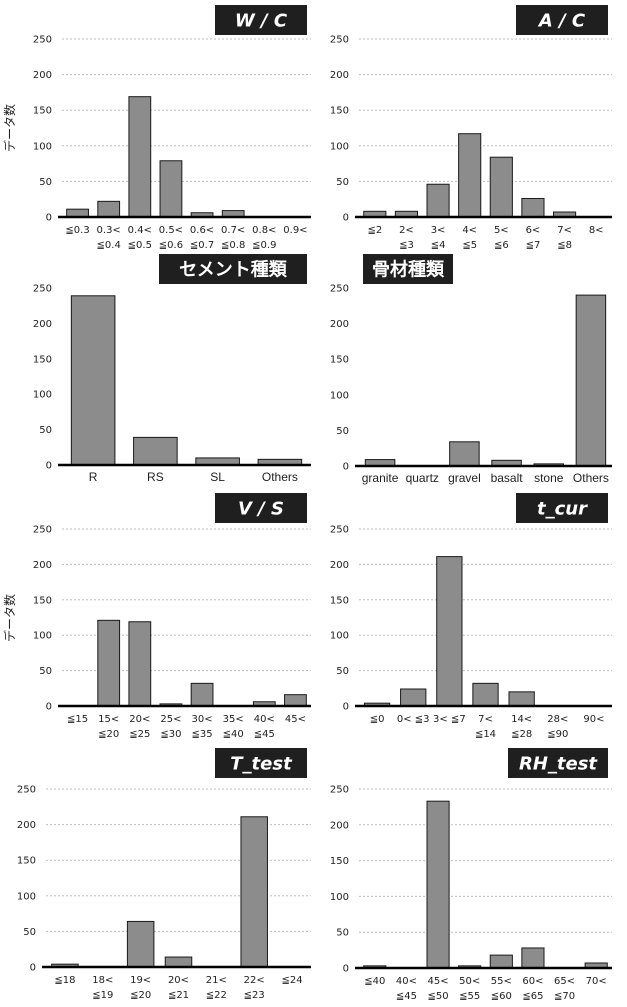 The width and height of the screenshot is (627, 1007). I want to click on category-label: ≦24, so click(292, 980).